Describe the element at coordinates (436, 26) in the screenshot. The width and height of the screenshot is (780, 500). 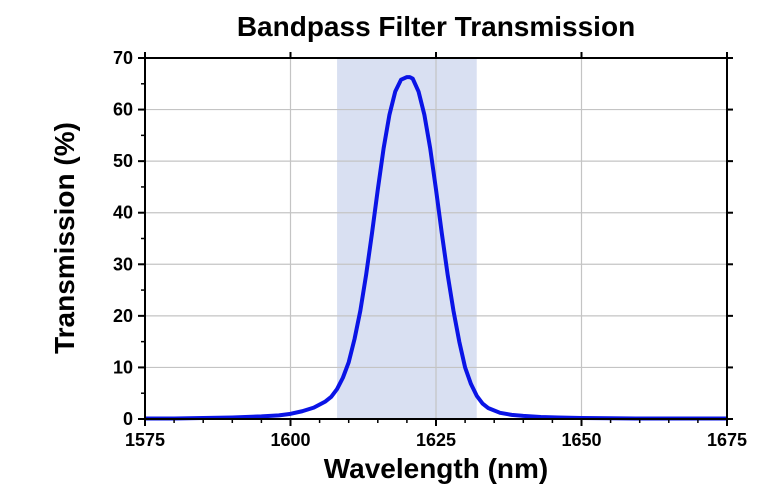
I see `chart-title: Bandpass Filter Transmission` at that location.